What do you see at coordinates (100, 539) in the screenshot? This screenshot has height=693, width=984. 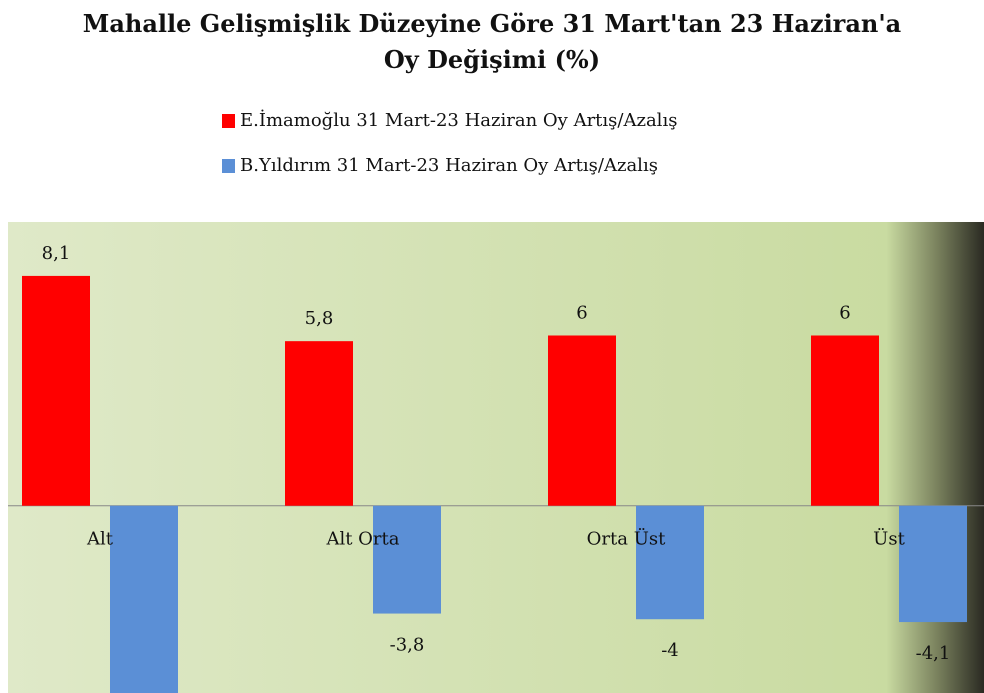 I see `x-tick-label: Alt` at bounding box center [100, 539].